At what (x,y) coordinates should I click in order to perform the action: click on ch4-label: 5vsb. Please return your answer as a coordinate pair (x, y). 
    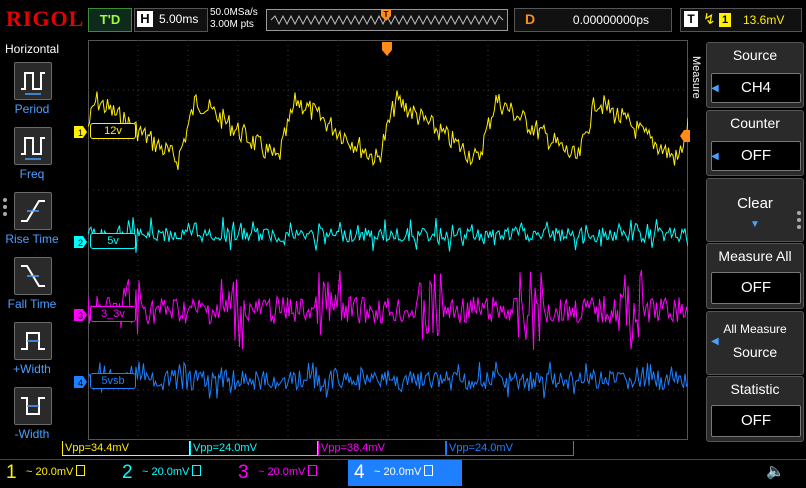
    Looking at the image, I should click on (113, 381).